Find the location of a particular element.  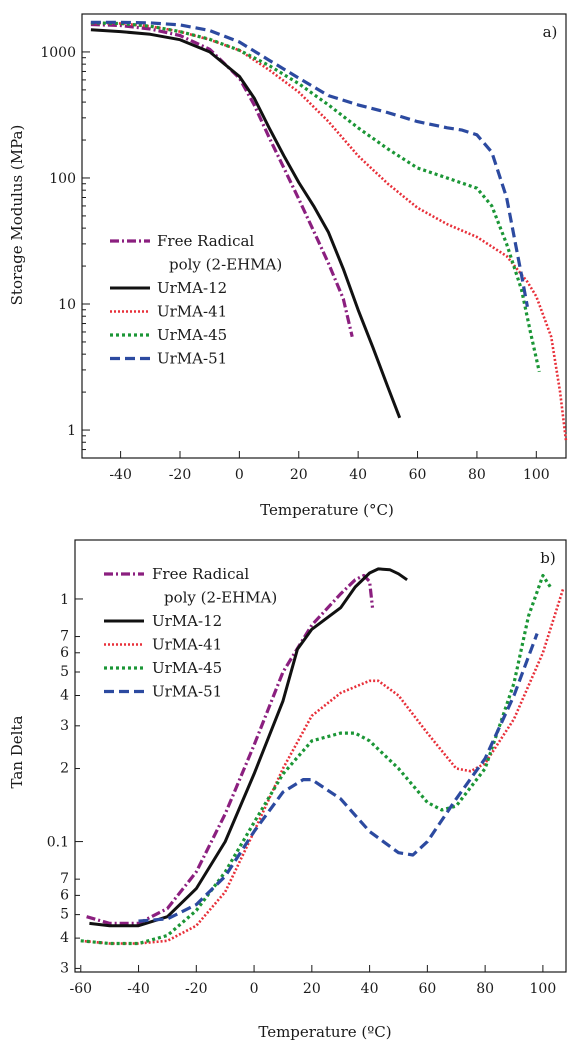

x-axis-title-a: Temperature (°C) is located at coordinates (327, 510).